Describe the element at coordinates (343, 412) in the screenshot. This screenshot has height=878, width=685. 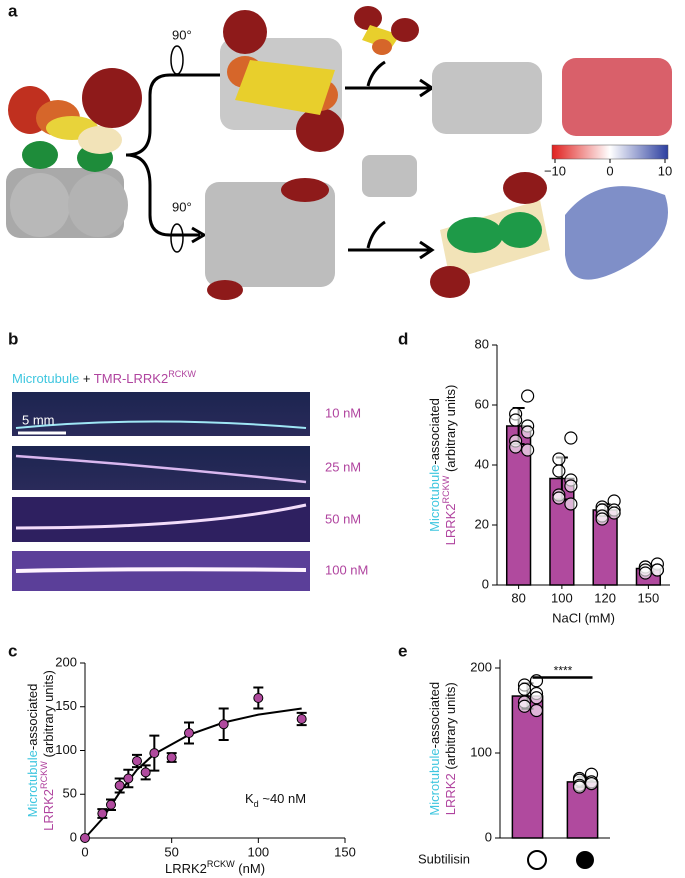
I see `concentration-label: 10 nM` at that location.